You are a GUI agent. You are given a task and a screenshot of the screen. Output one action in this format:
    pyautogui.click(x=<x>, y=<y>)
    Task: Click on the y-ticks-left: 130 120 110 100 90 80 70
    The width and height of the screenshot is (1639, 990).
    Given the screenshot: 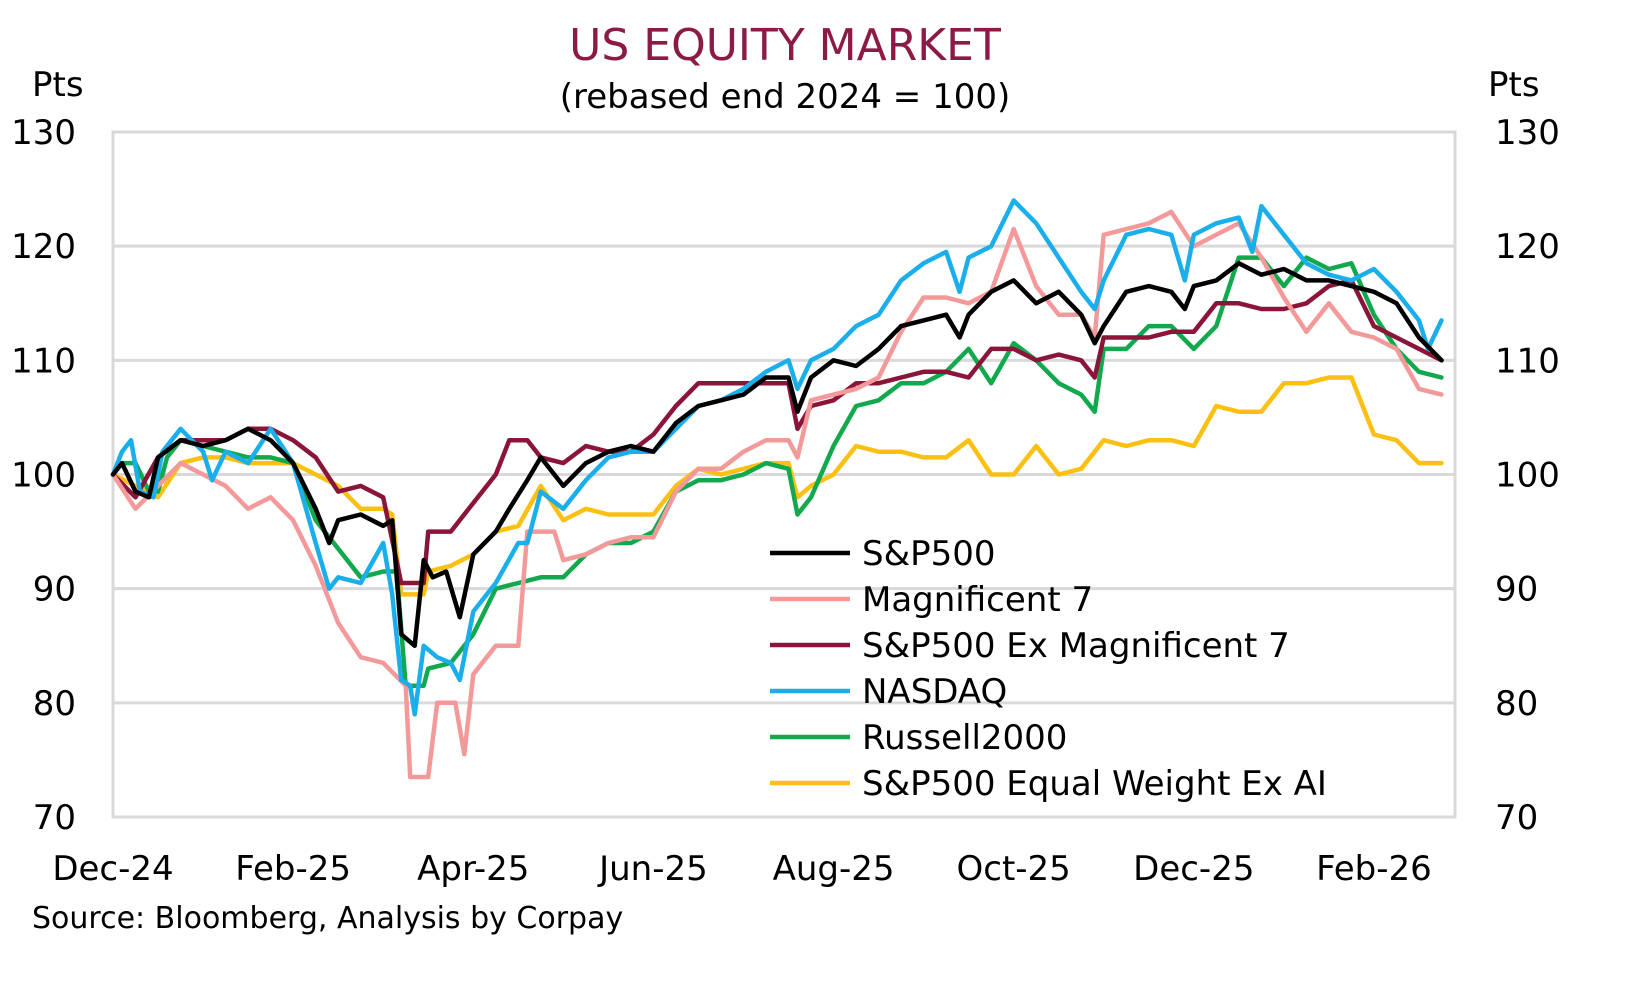 What is the action you would take?
    pyautogui.click(x=43, y=475)
    